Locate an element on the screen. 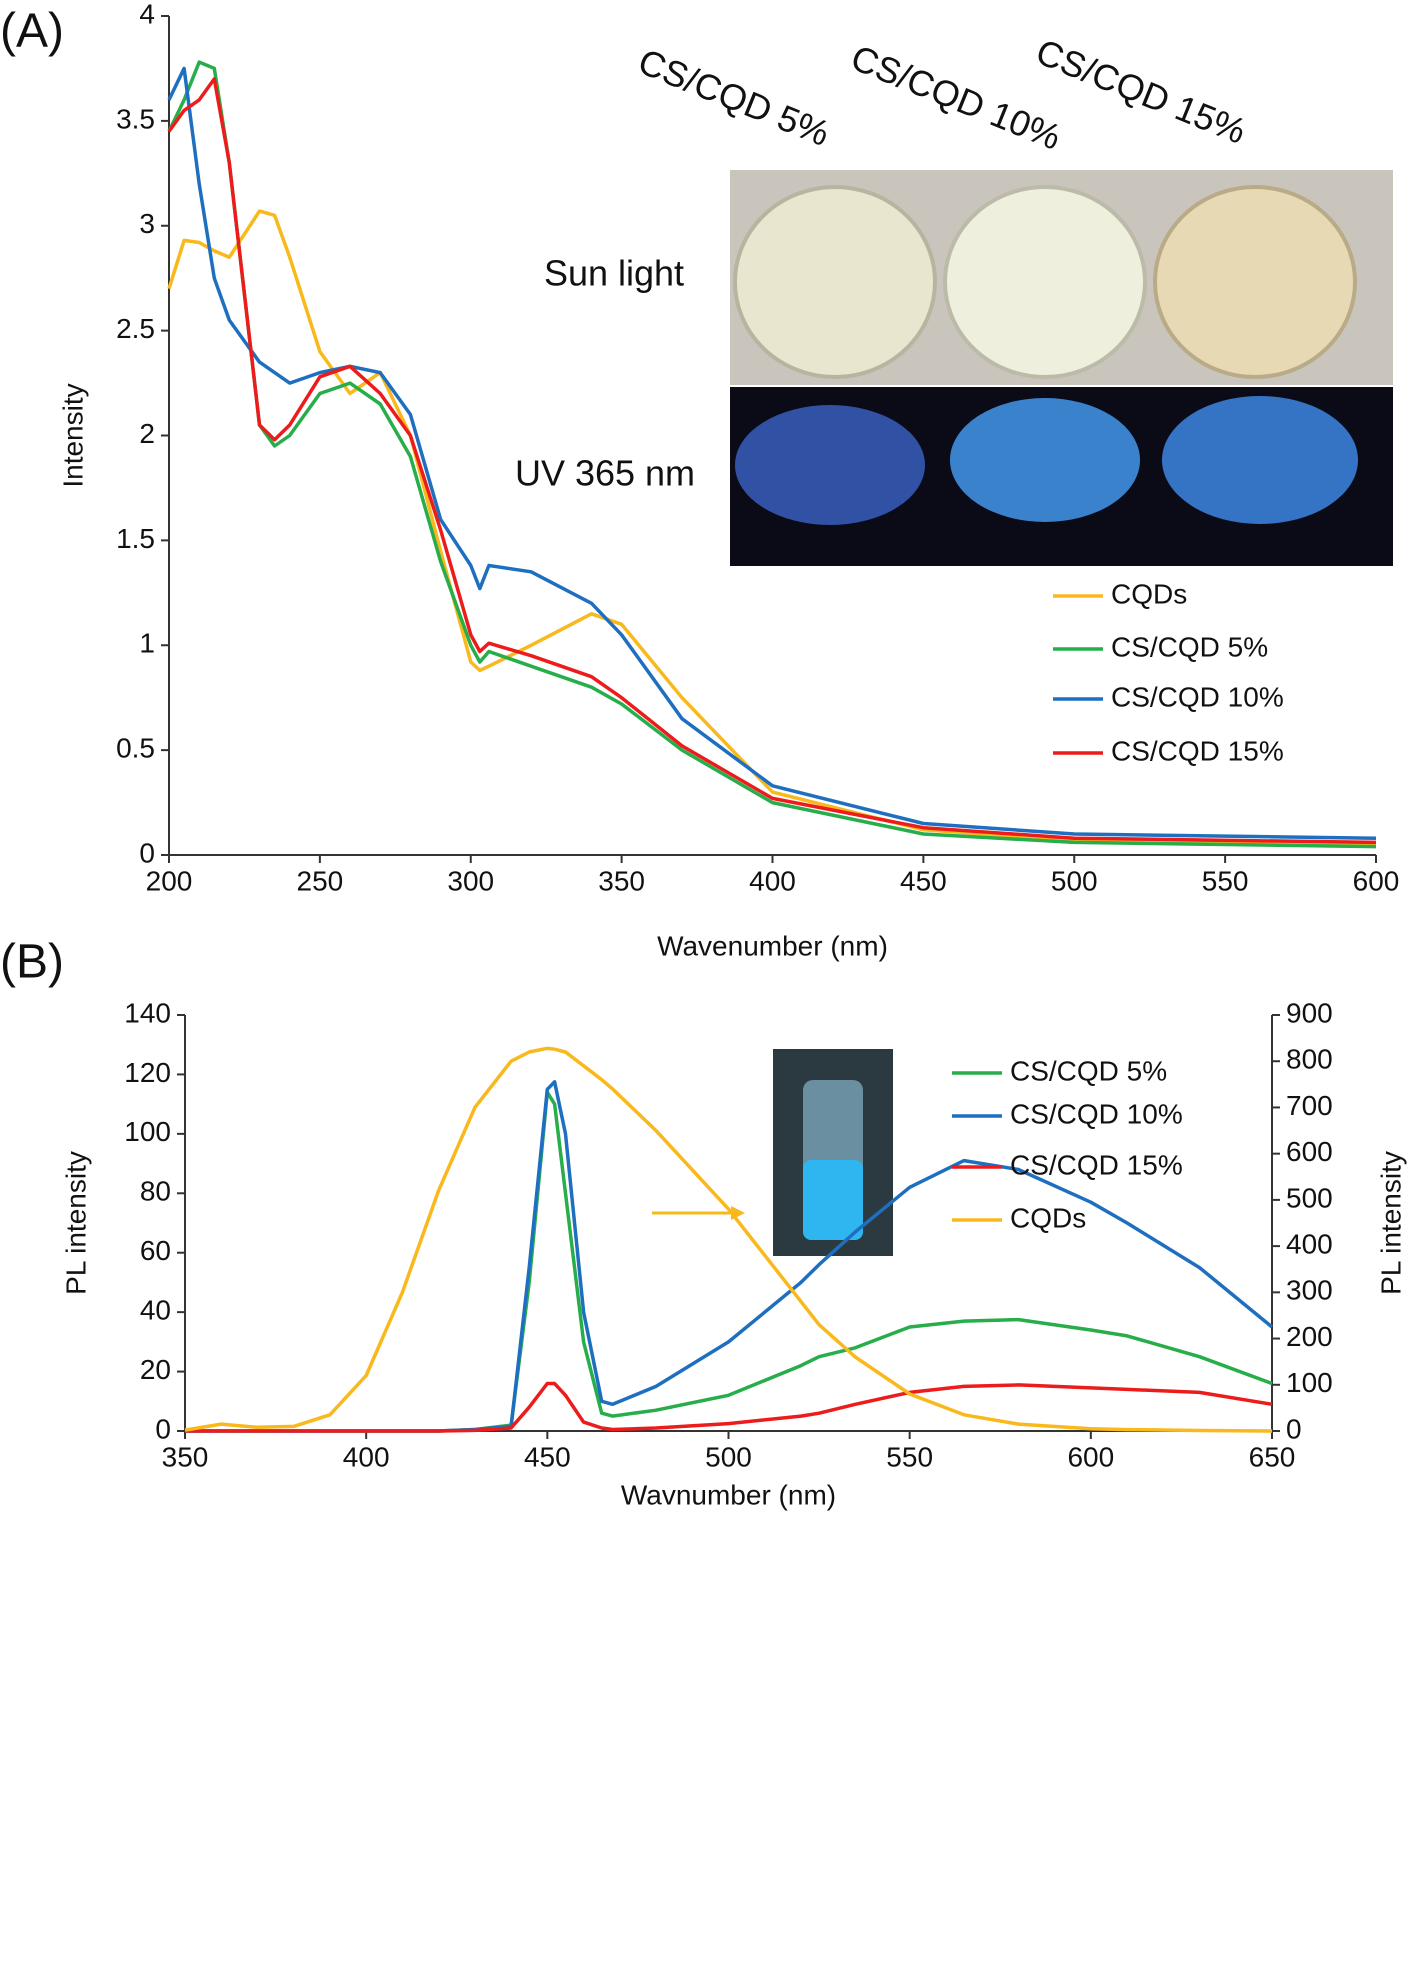 Image resolution: width=1416 pixels, height=1972 pixels. panel-label: (B) is located at coordinates (32, 962).